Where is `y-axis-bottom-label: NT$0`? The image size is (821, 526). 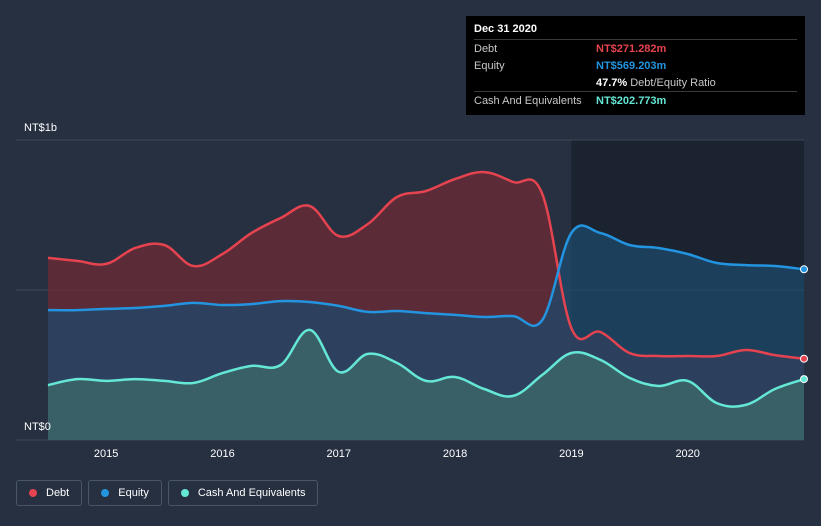 y-axis-bottom-label: NT$0 is located at coordinates (37, 427).